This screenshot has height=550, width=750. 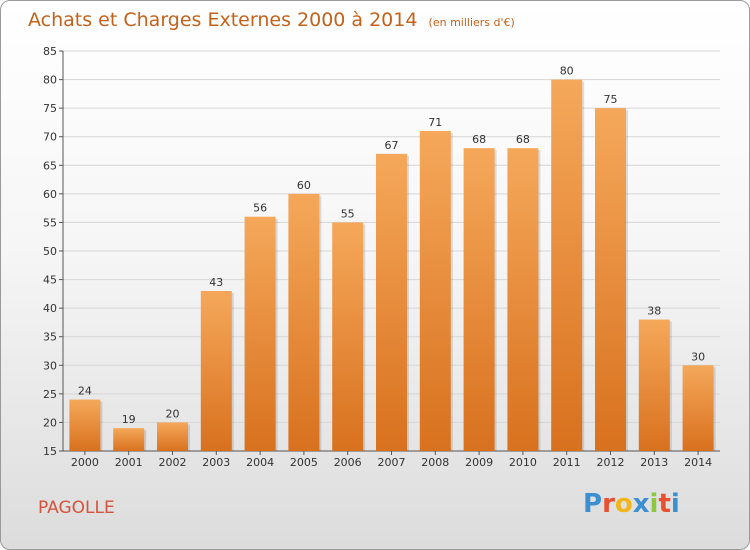 What do you see at coordinates (623, 504) in the screenshot?
I see `logo-letter: o` at bounding box center [623, 504].